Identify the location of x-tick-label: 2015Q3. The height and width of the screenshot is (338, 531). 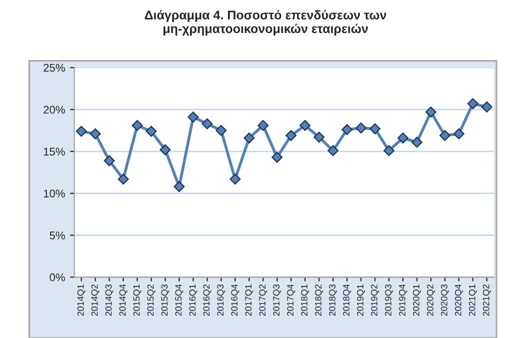
(165, 300).